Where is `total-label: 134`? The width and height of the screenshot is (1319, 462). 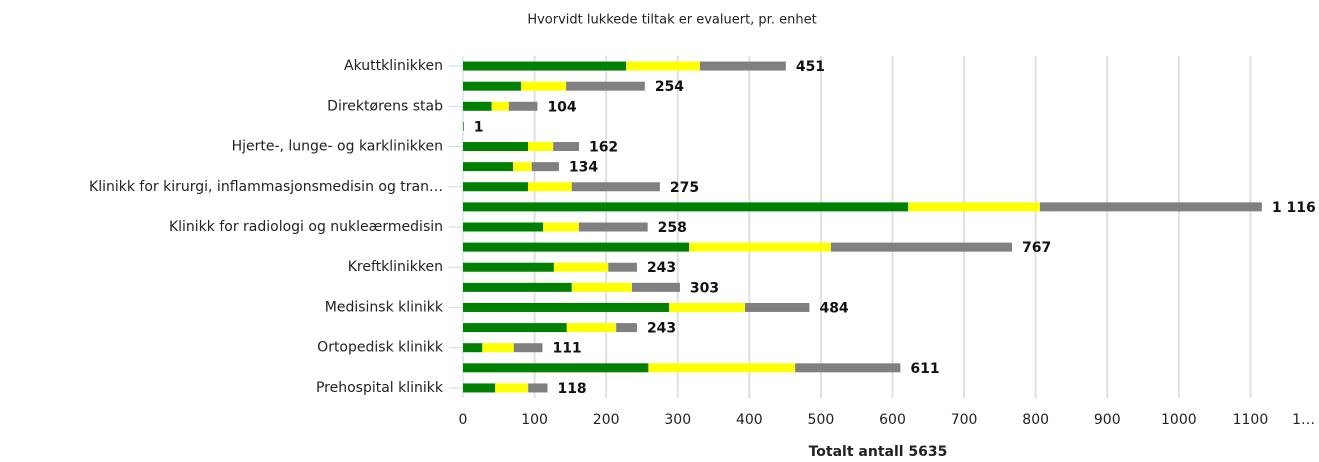
total-label: 134 is located at coordinates (583, 168).